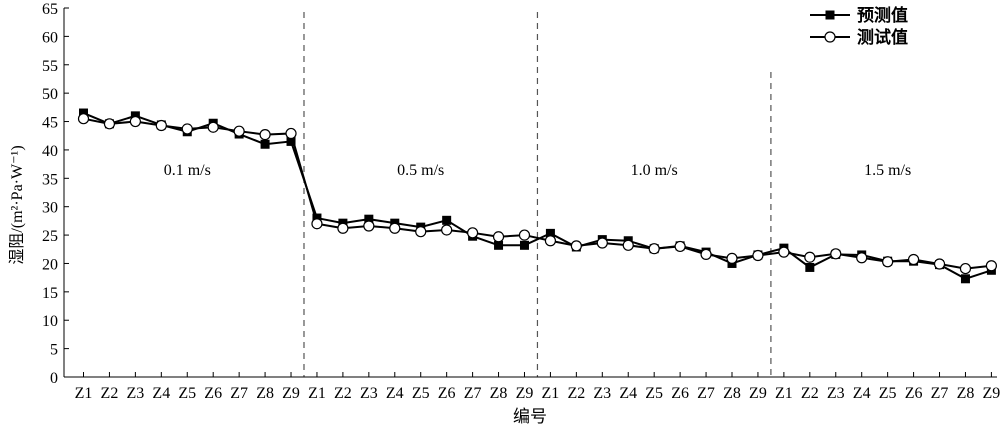 This screenshot has width=1000, height=436. I want to click on y-tick-label: 65, so click(50, 9).